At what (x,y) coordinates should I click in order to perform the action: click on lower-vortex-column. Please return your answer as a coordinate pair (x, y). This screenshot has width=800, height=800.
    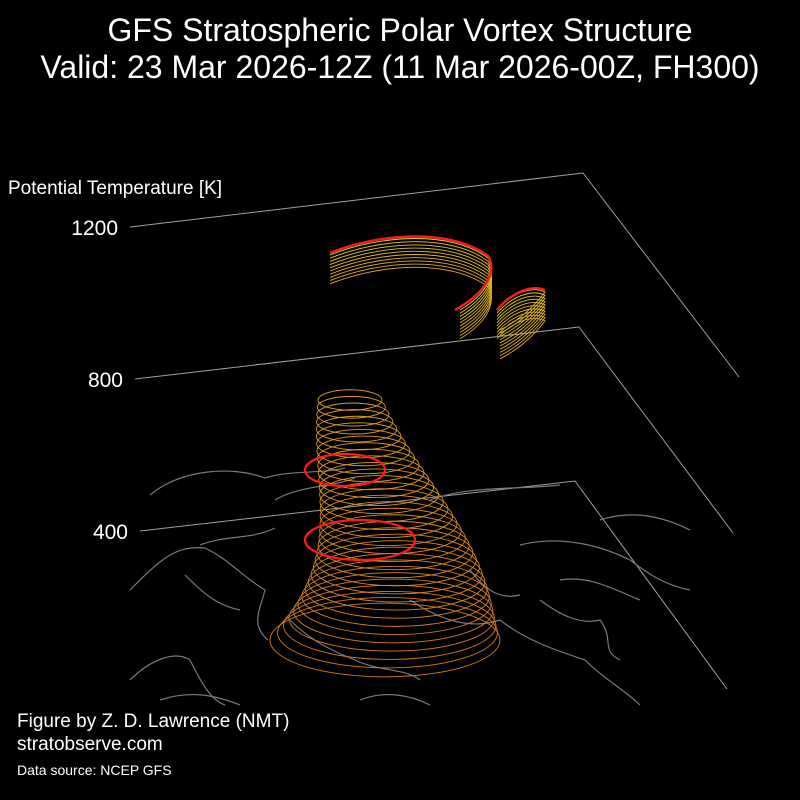
    Looking at the image, I should click on (385, 533).